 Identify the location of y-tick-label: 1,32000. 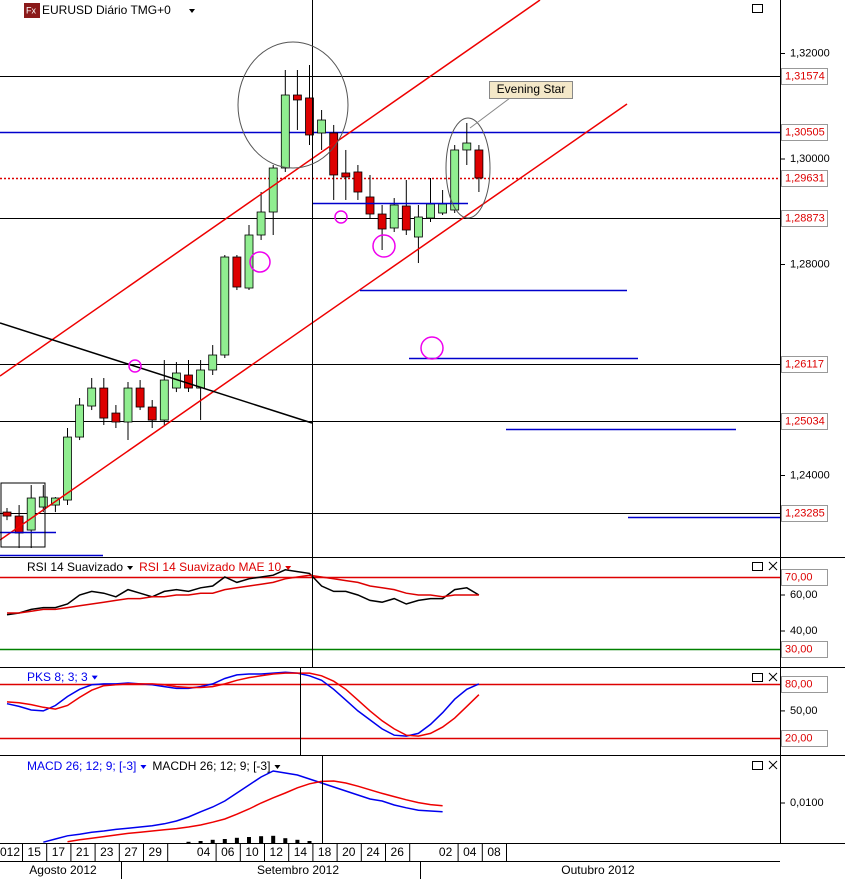
(810, 53).